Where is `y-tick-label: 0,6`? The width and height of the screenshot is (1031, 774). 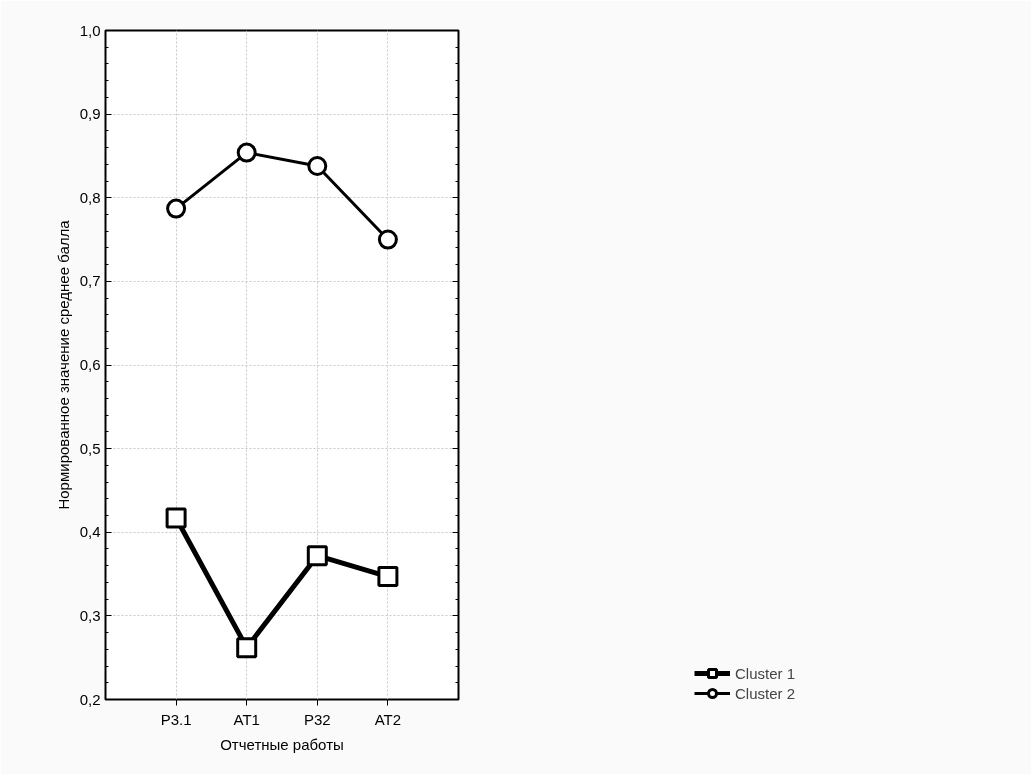
y-tick-label: 0,6 is located at coordinates (90, 364).